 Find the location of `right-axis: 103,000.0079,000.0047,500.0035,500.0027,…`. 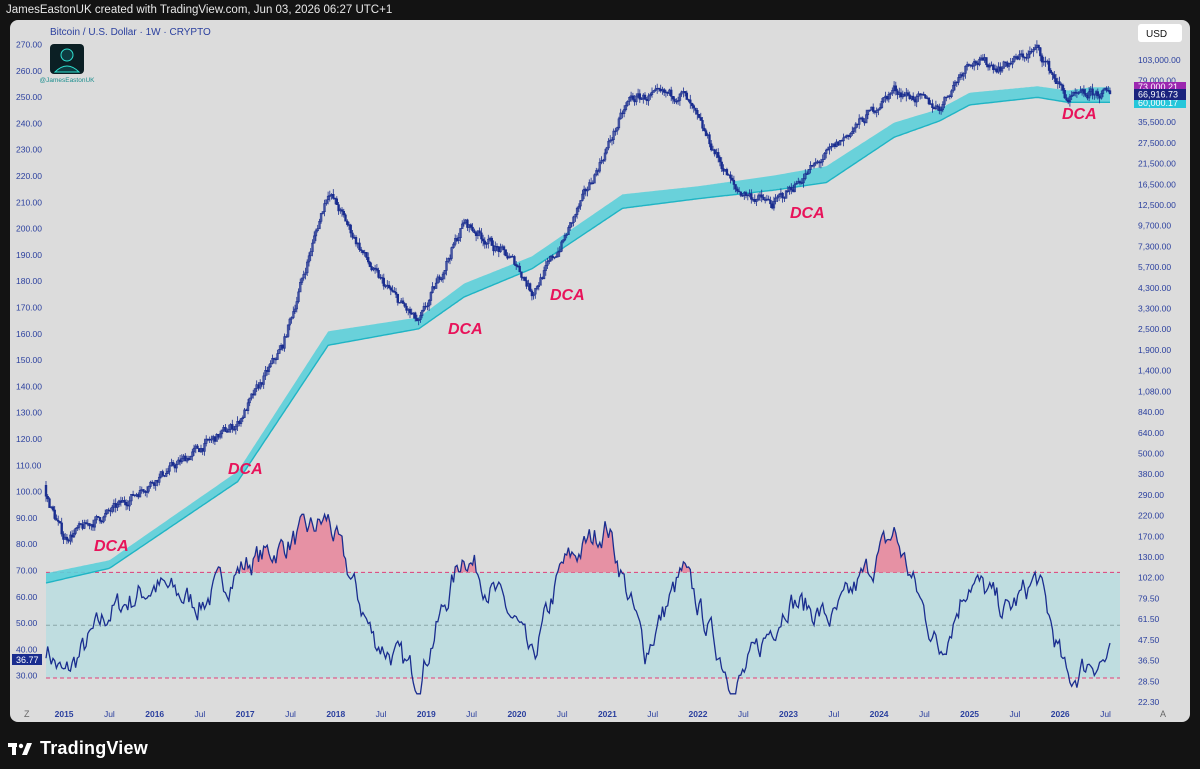

right-axis: 103,000.0079,000.0047,500.0035,500.0027,… is located at coordinates (1159, 381).